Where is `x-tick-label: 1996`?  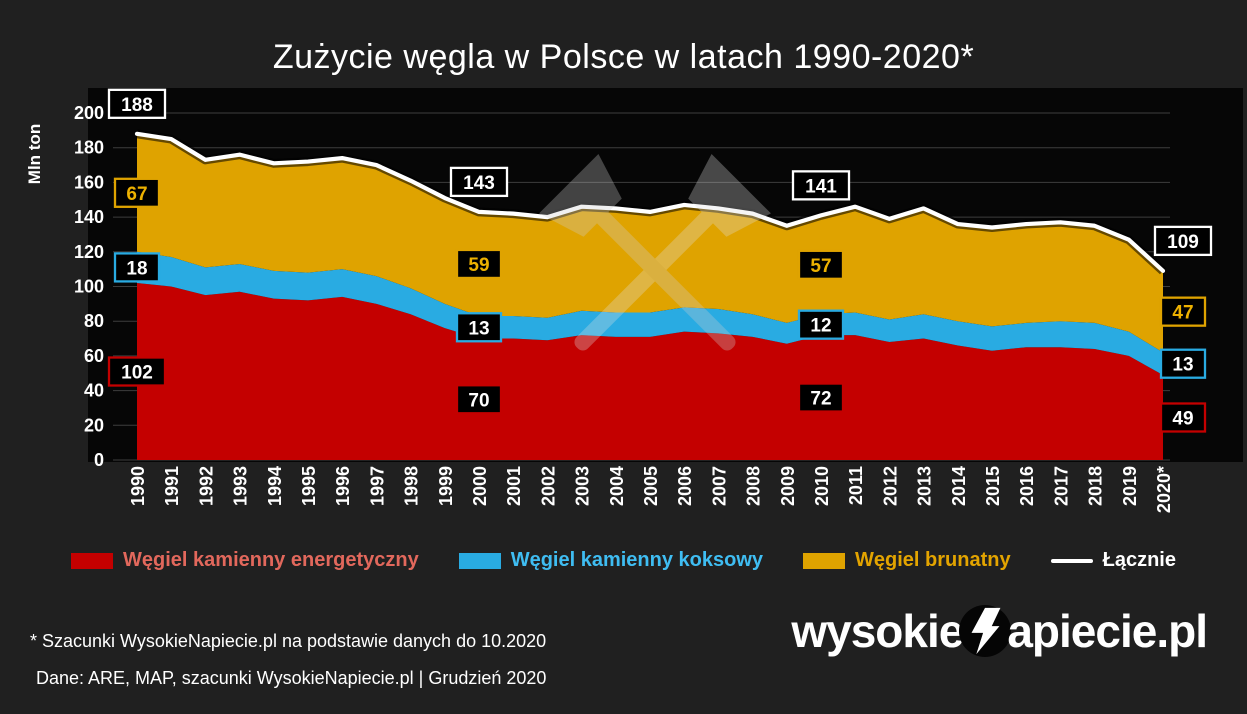 x-tick-label: 1996 is located at coordinates (343, 486).